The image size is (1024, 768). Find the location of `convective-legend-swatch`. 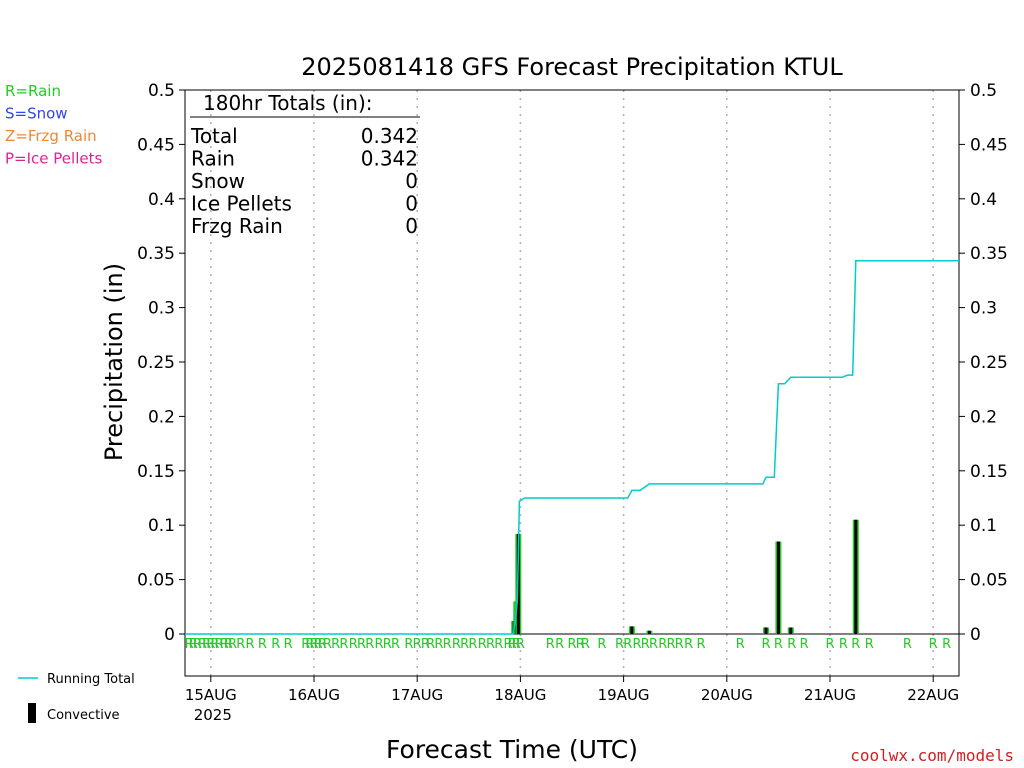

convective-legend-swatch is located at coordinates (32, 713).